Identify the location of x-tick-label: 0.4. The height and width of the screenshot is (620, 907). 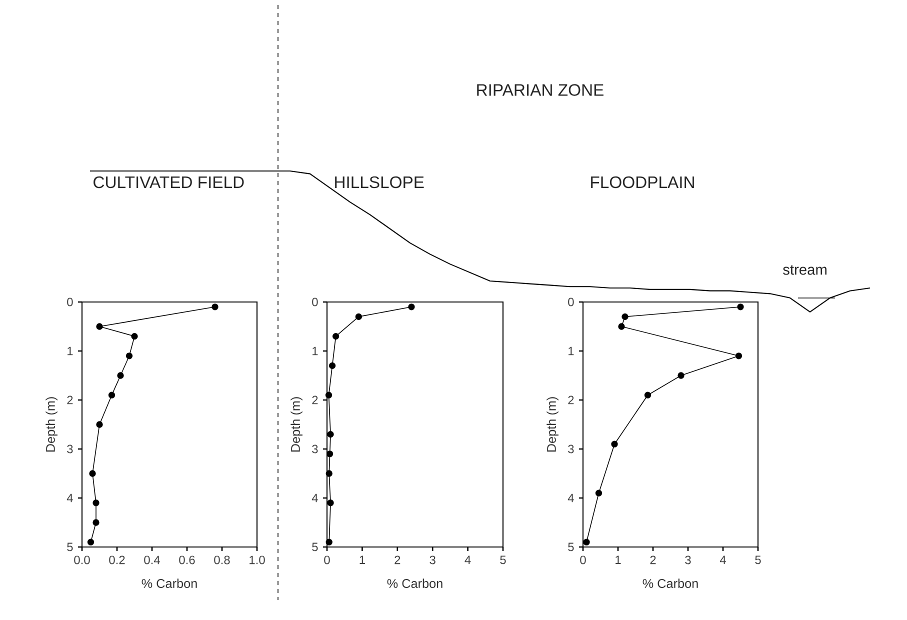
(152, 560).